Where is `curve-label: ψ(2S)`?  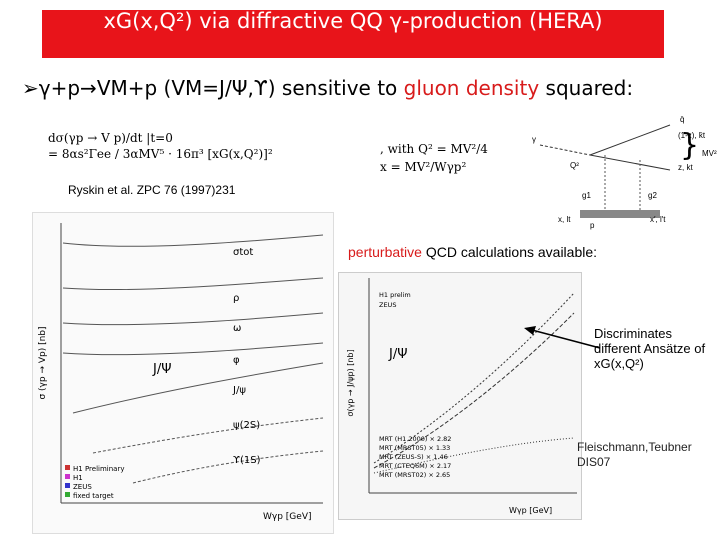 curve-label: ψ(2S) is located at coordinates (246, 425).